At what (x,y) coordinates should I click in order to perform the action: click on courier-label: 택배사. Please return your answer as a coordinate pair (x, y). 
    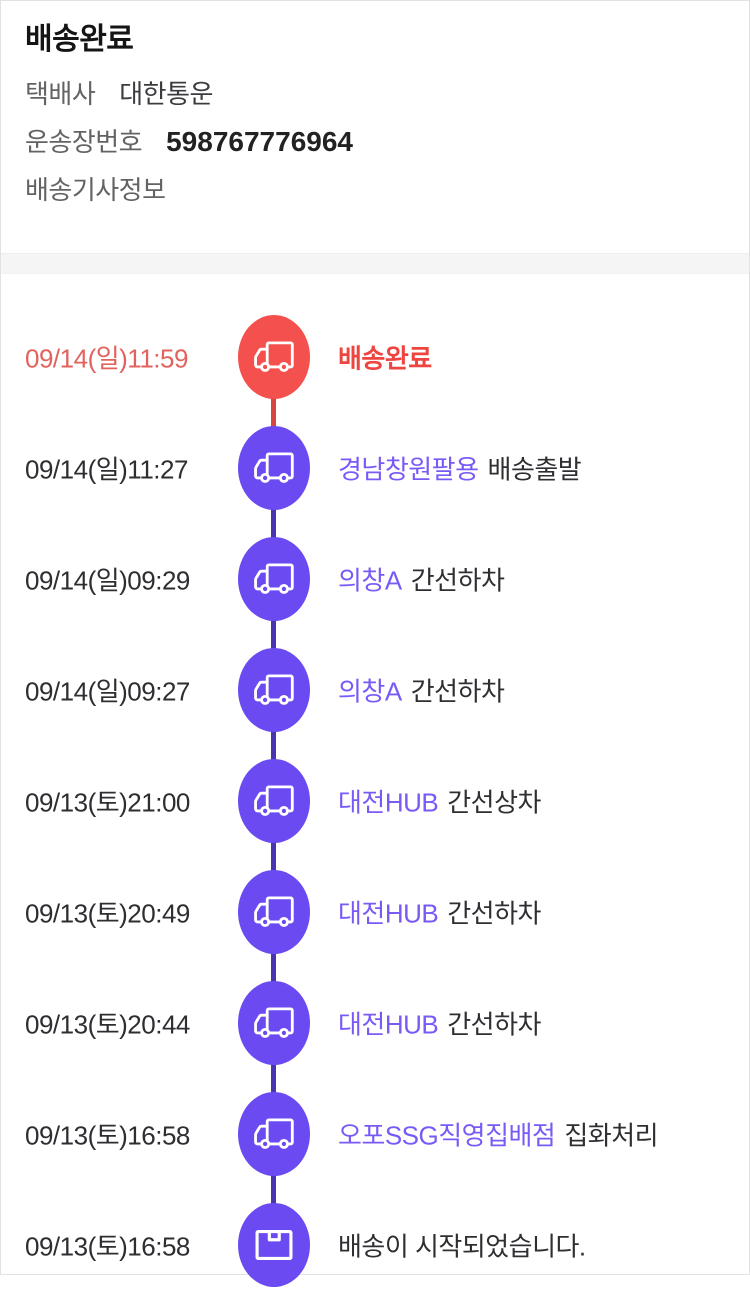
    Looking at the image, I should click on (60, 94).